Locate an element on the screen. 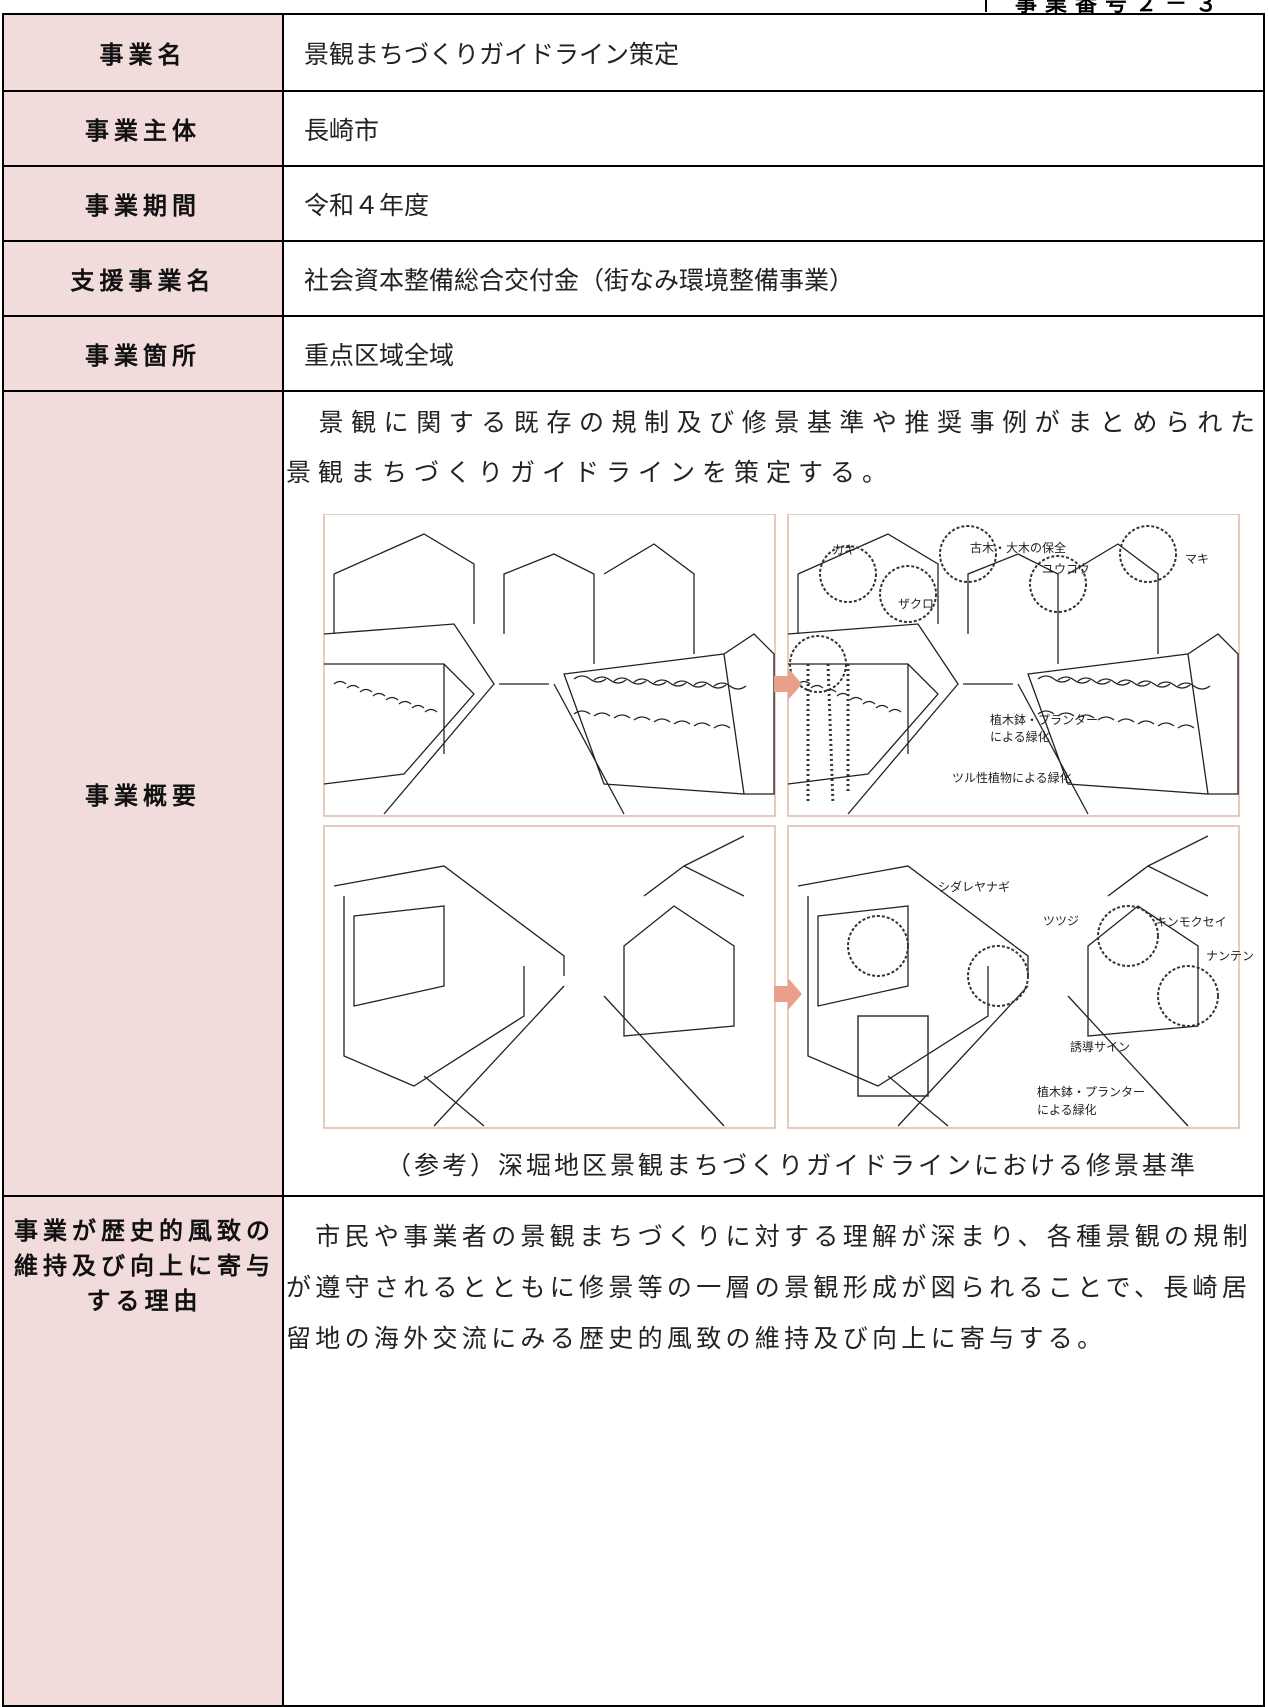  row-label: 事業主体 is located at coordinates (143, 128).